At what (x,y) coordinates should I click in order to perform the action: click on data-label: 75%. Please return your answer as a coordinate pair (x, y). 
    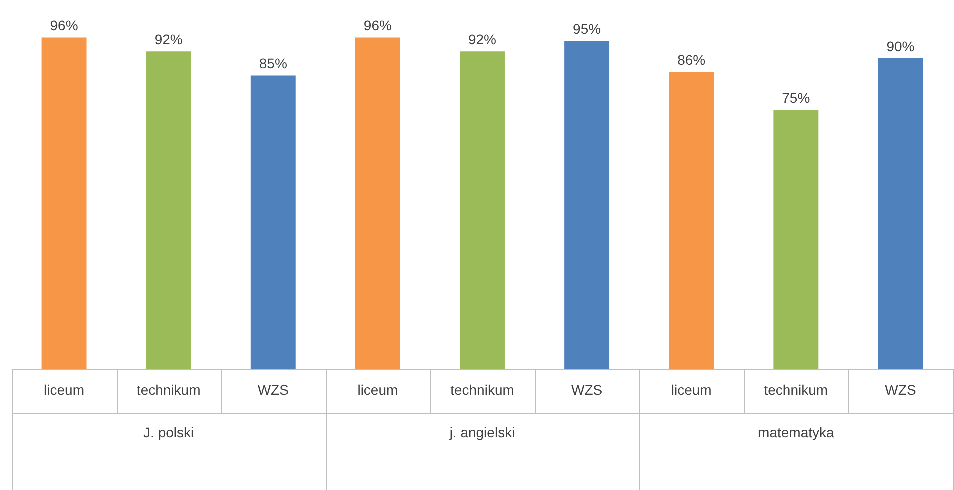
    Looking at the image, I should click on (796, 98).